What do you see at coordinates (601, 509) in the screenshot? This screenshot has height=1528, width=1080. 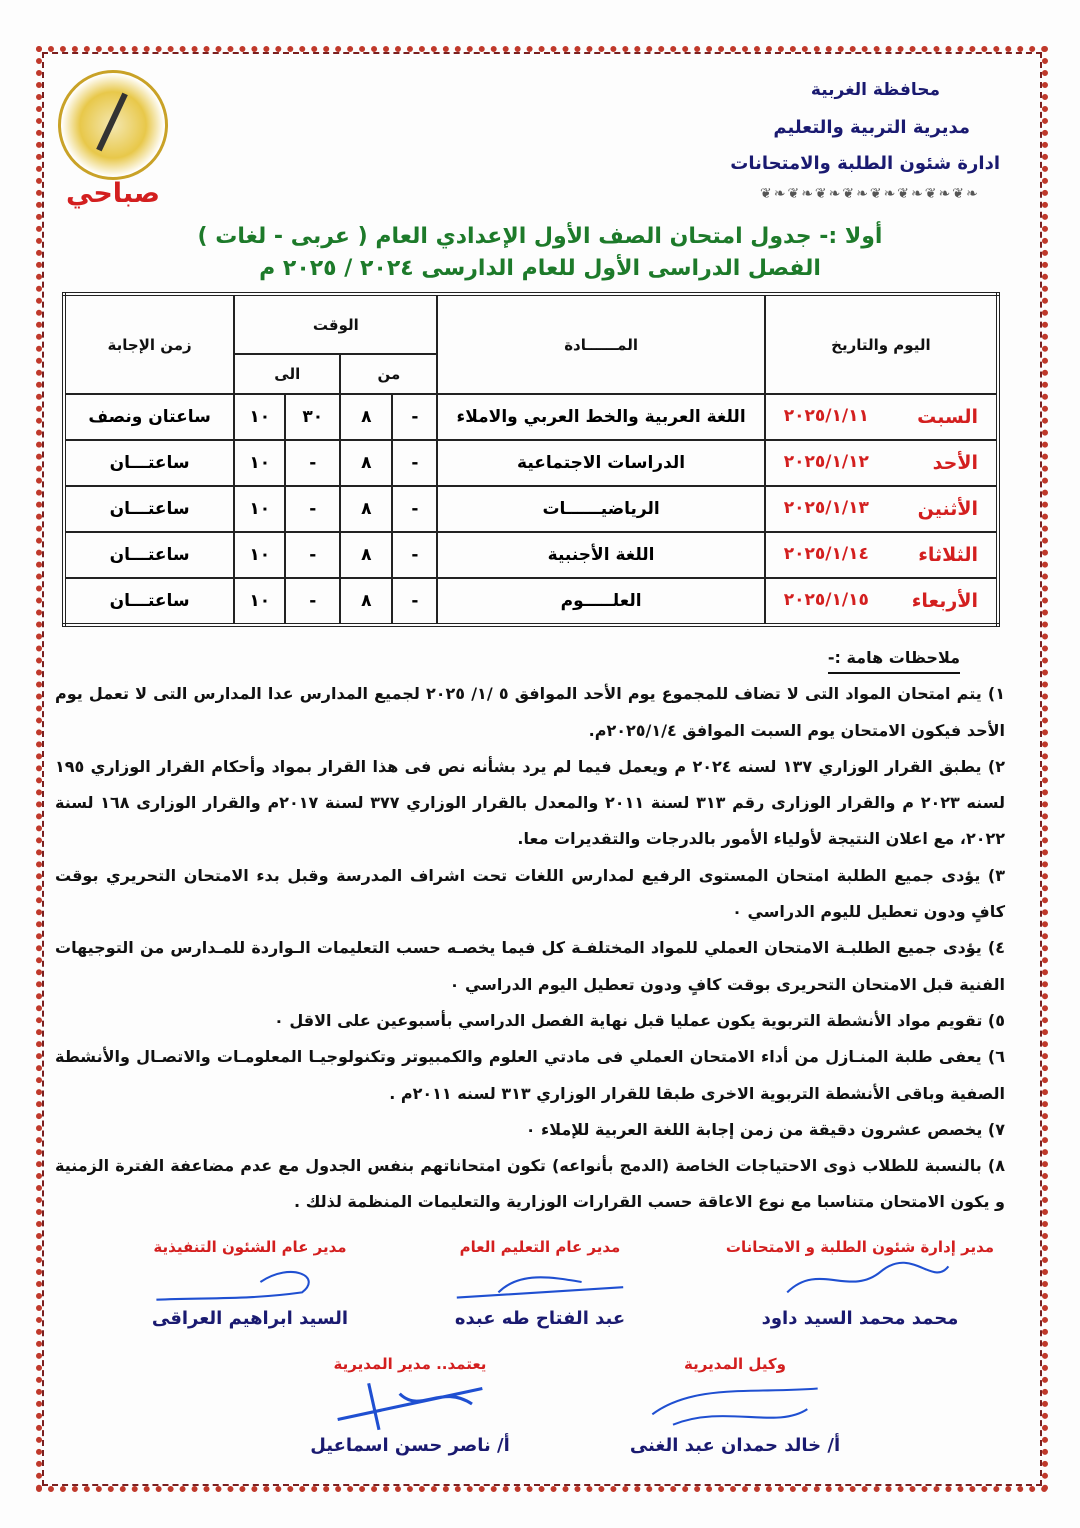 I see `subject-cell: الرياضيــــــات` at bounding box center [601, 509].